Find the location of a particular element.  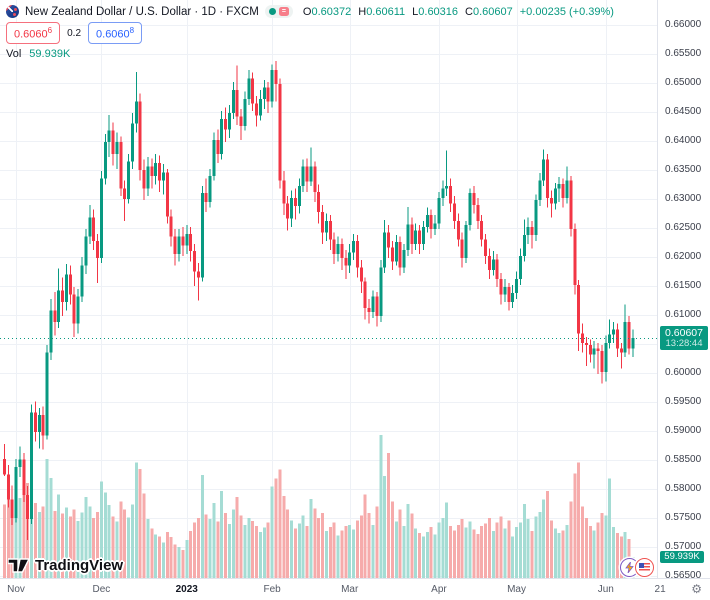

price-tick-label: 0.62000 is located at coordinates (683, 256).